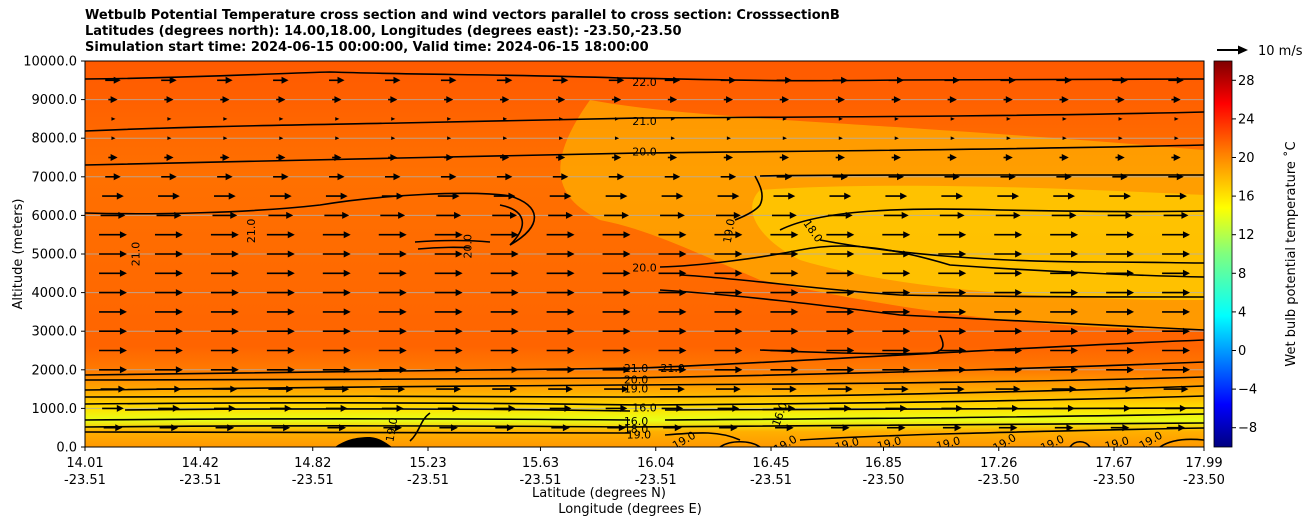 The width and height of the screenshot is (1311, 526). Describe the element at coordinates (1242, 274) in the screenshot. I see `colorbar-tick-label: 8` at that location.